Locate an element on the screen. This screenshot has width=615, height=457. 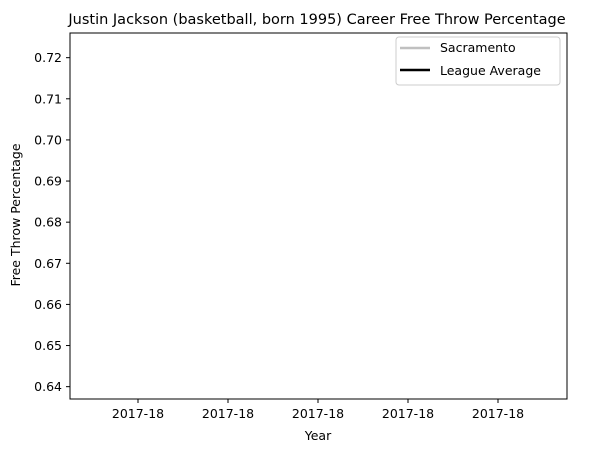
legend-label-sacramento: Sacramento is located at coordinates (478, 47).